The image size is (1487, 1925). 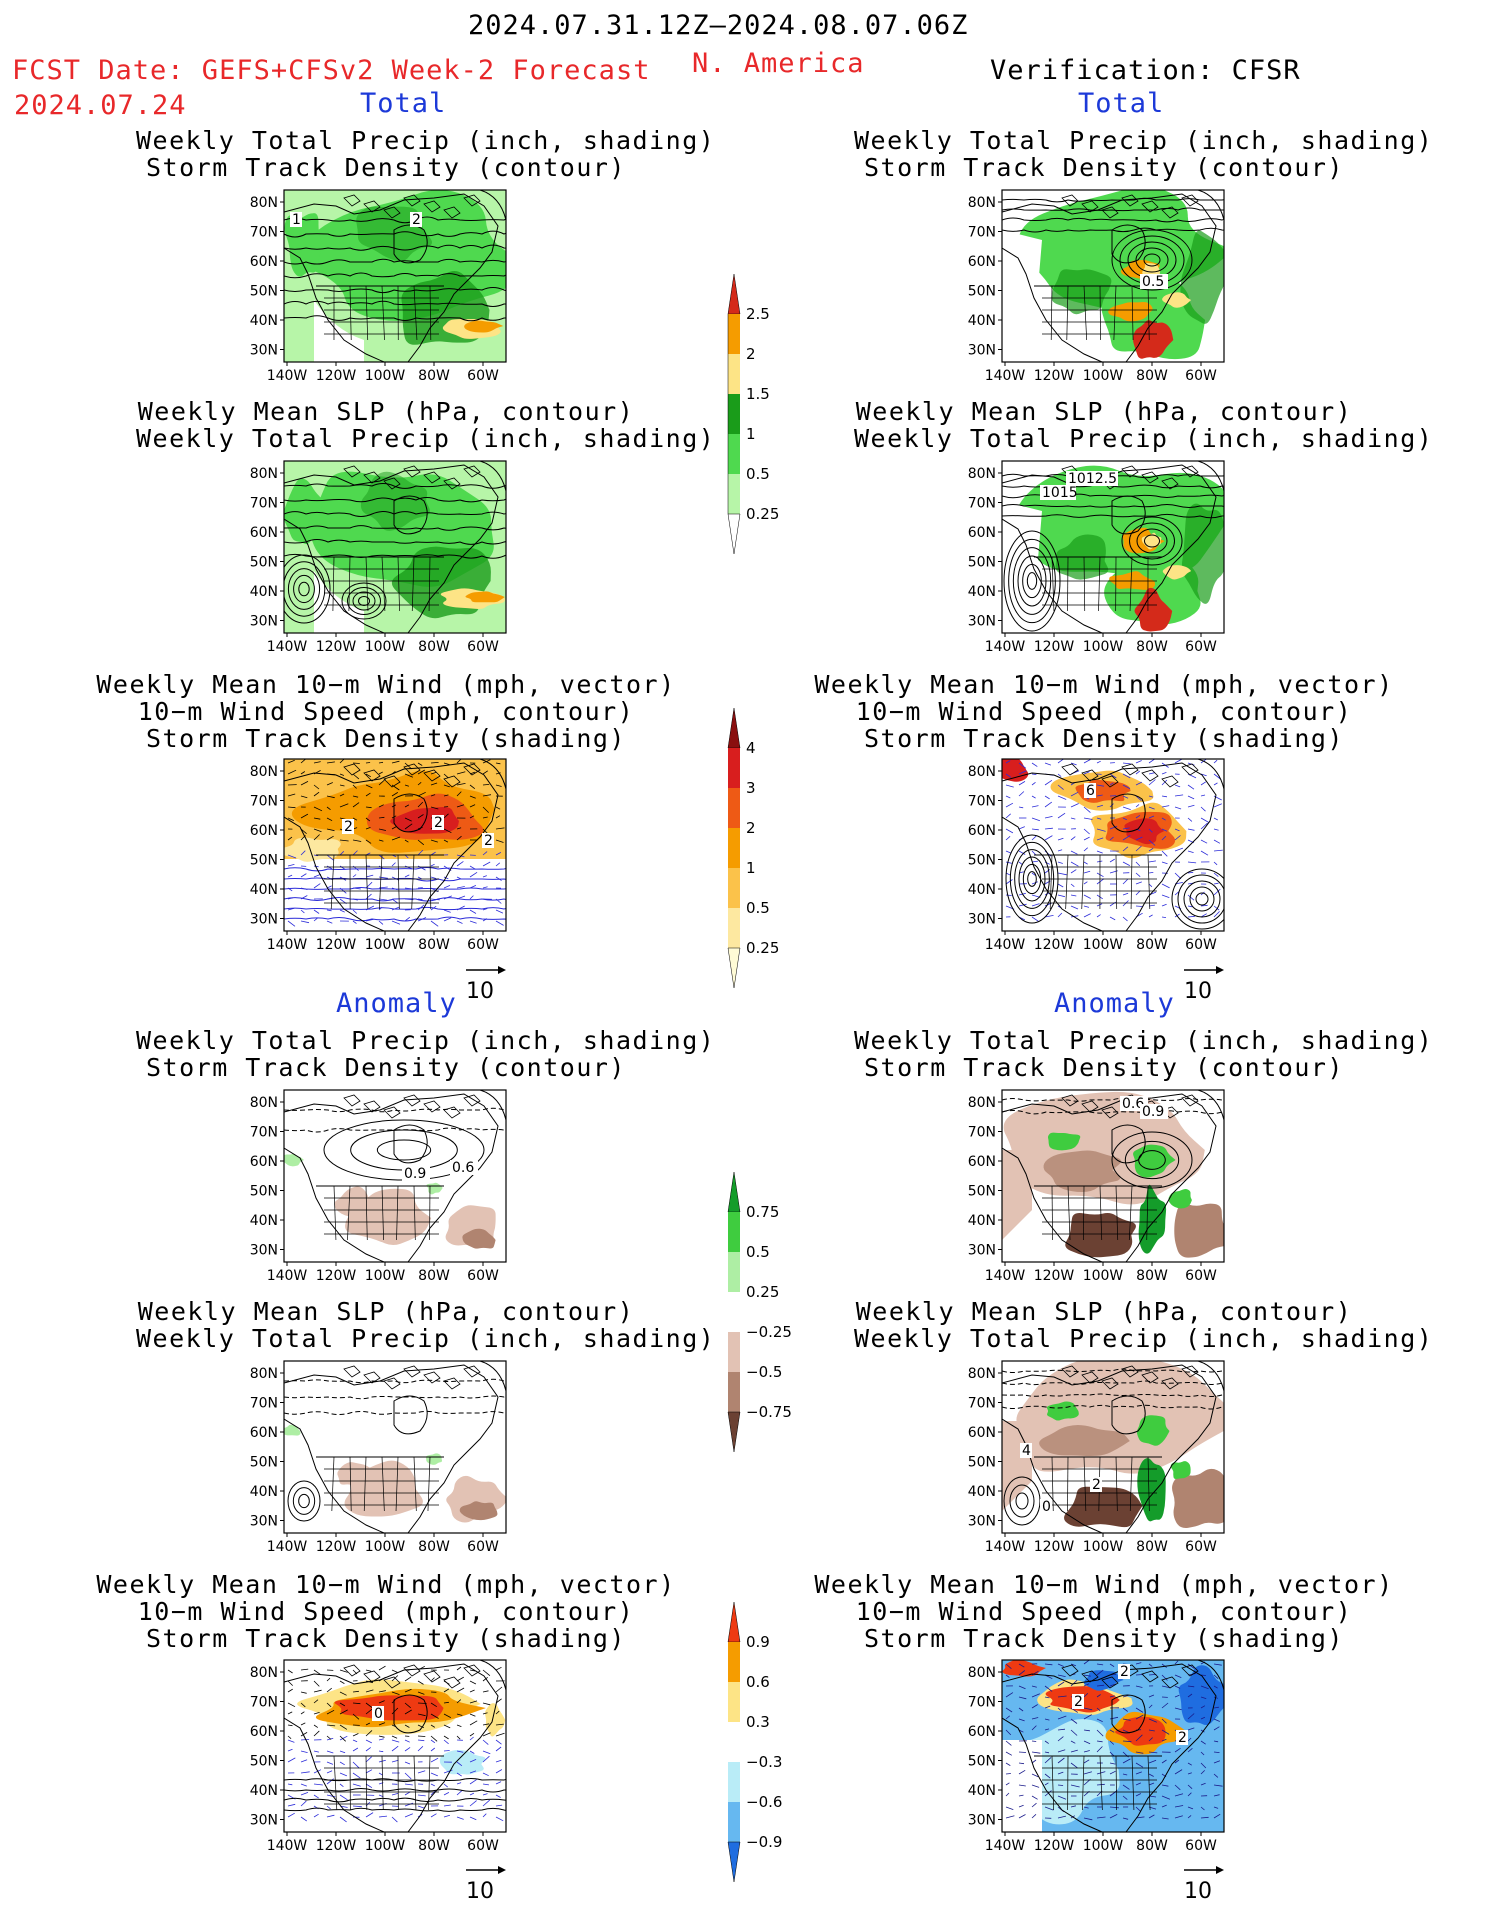 What do you see at coordinates (378, 1756) in the screenshot?
I see `map-forecast-anomaly-wind: 0 80N 70N 60N 50N 40N 30N 140W 120W 100W 80W 60W` at bounding box center [378, 1756].